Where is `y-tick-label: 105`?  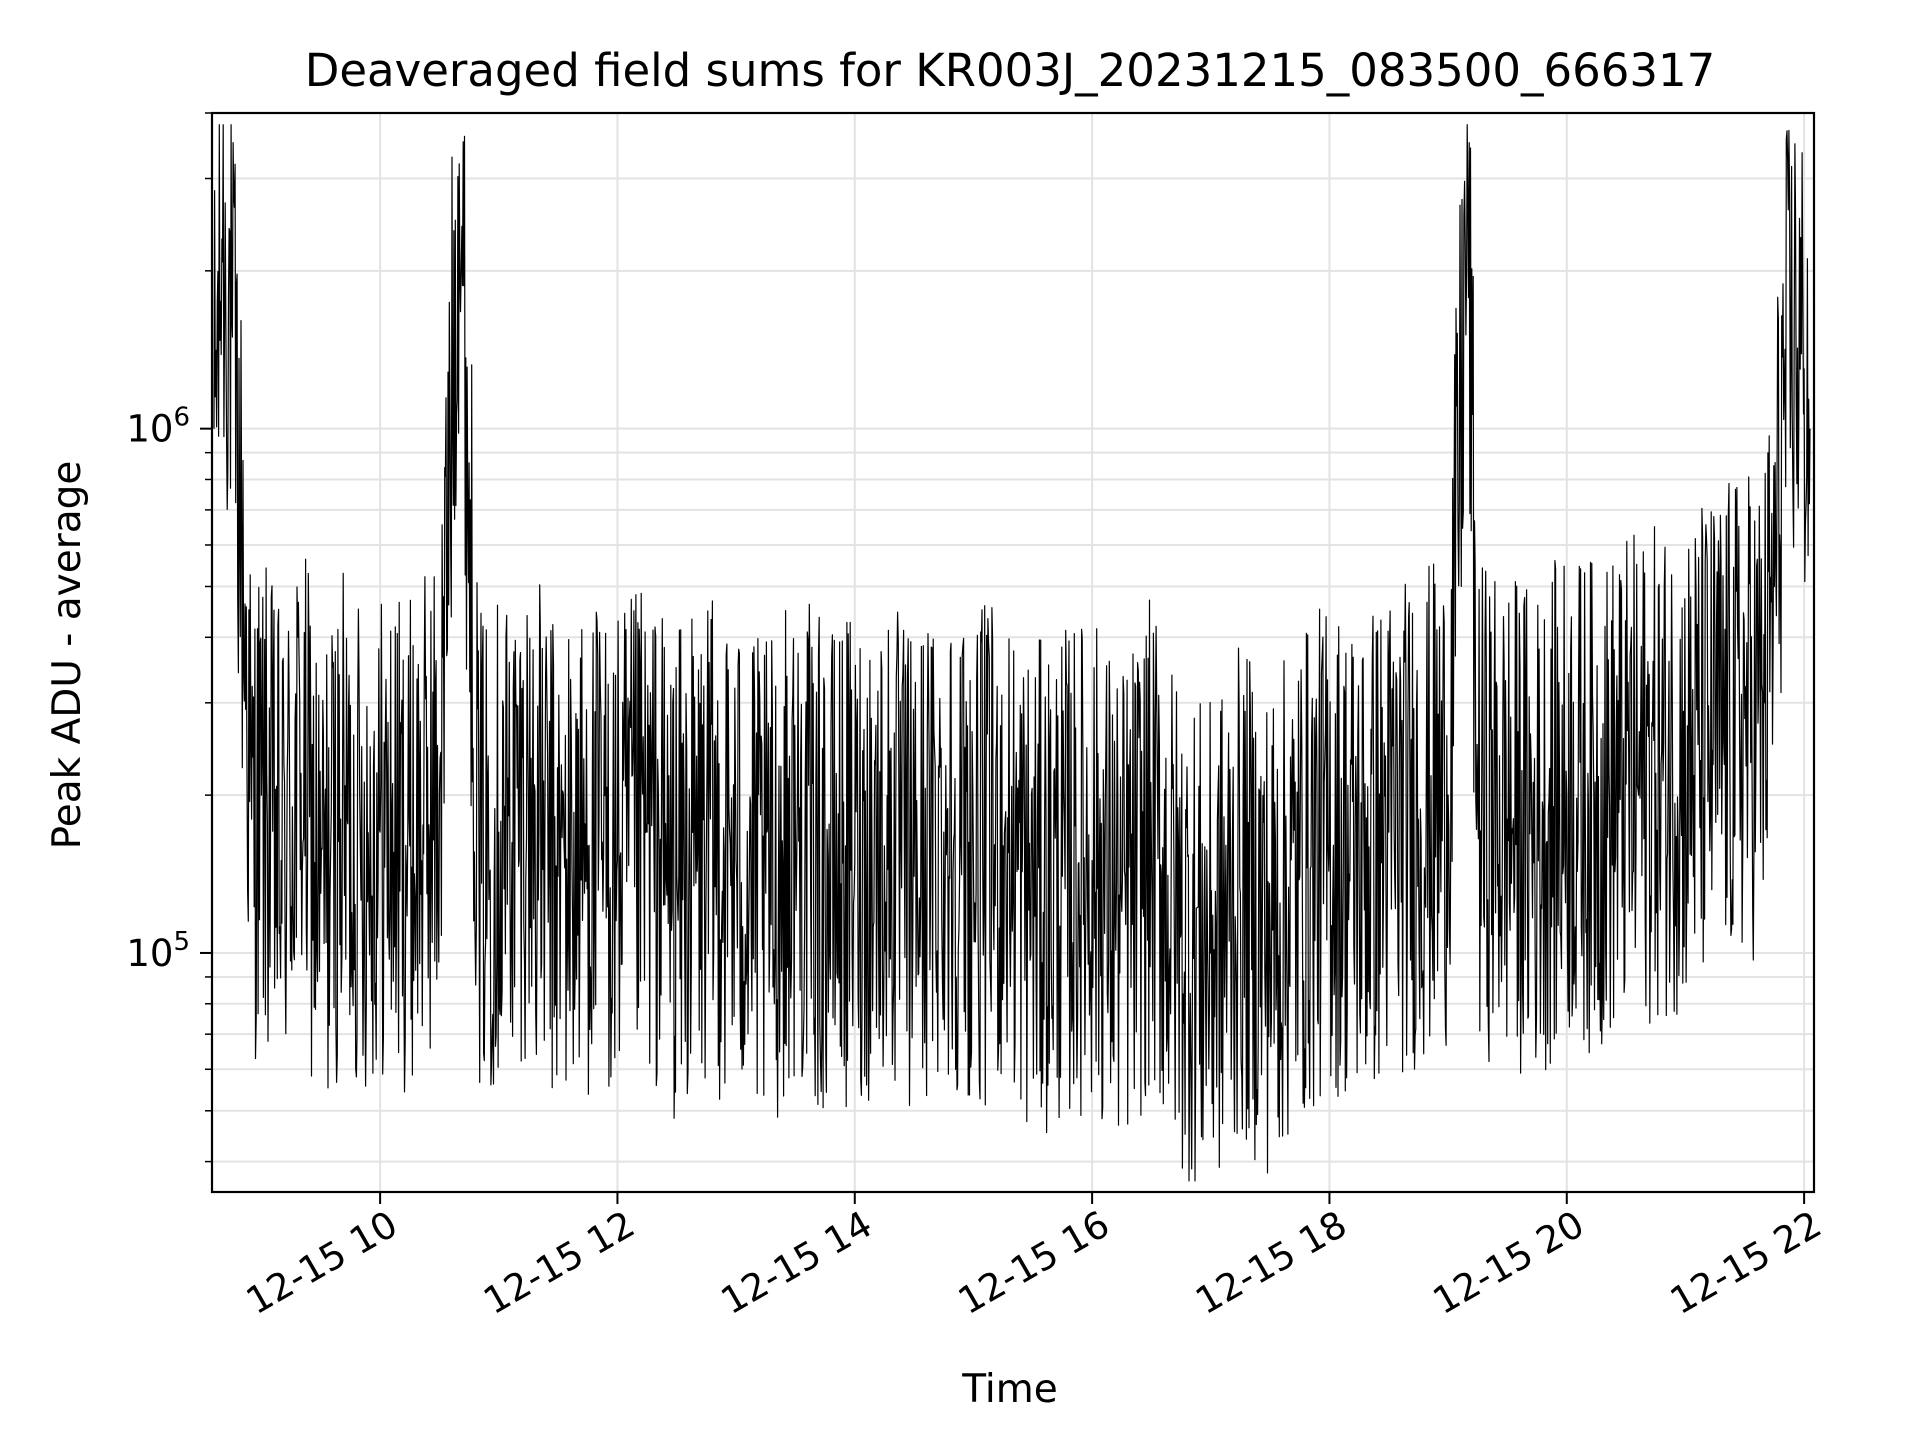 y-tick-label: 105 is located at coordinates (158, 951).